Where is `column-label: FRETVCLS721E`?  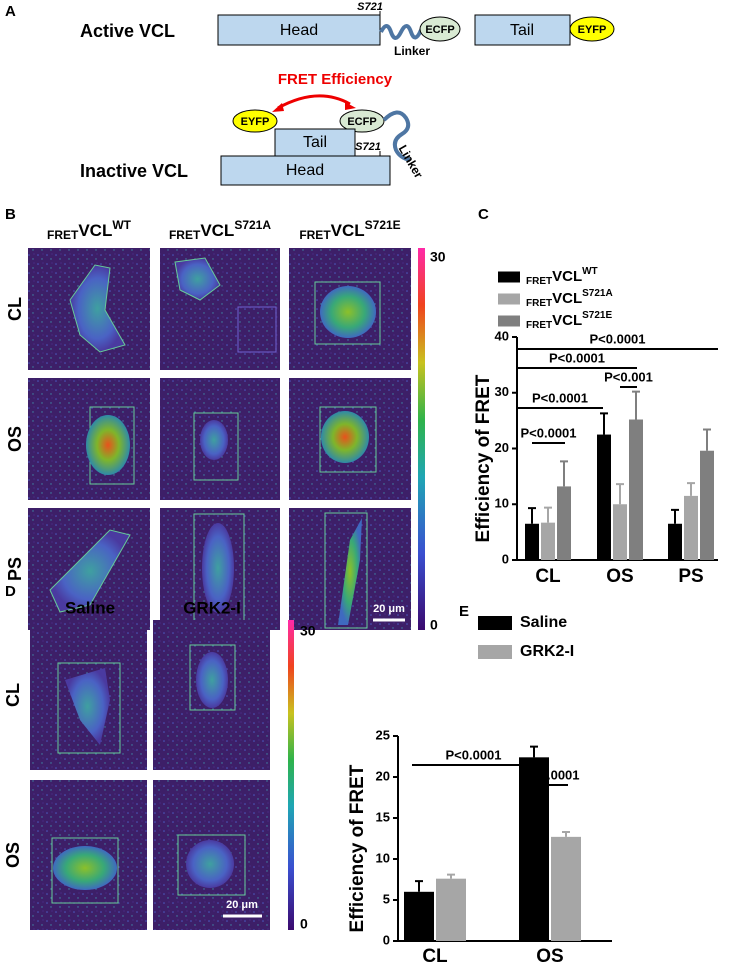 column-label: FRETVCLS721E is located at coordinates (349, 230).